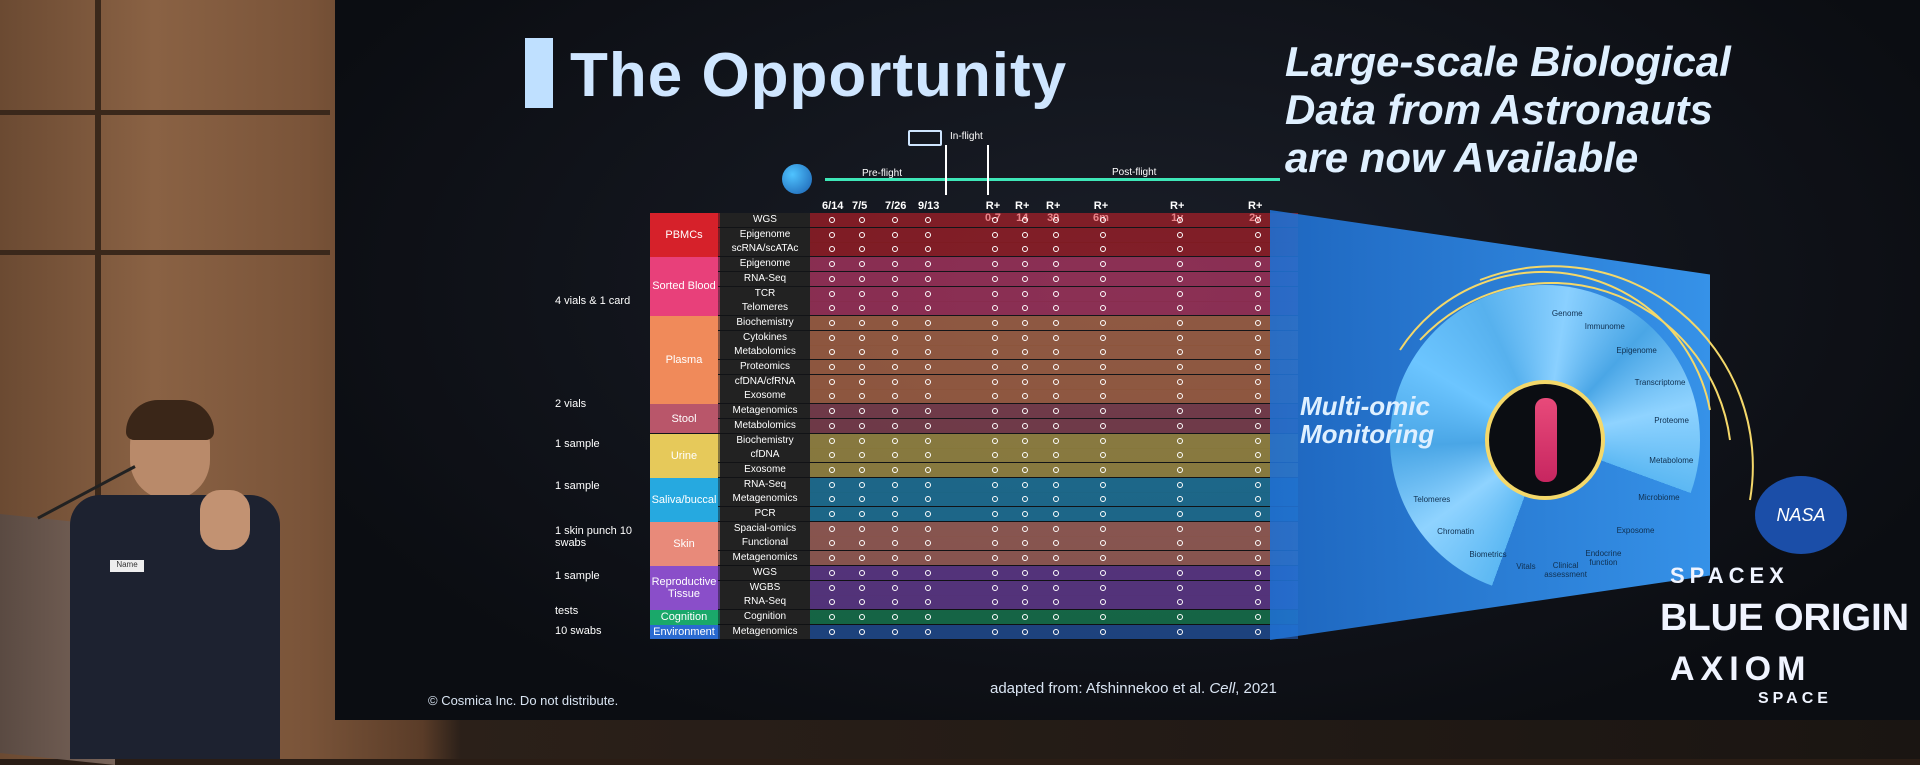 Image resolution: width=1920 pixels, height=765 pixels. Describe the element at coordinates (577, 486) in the screenshot. I see `sample-annotation: 1 sample` at that location.